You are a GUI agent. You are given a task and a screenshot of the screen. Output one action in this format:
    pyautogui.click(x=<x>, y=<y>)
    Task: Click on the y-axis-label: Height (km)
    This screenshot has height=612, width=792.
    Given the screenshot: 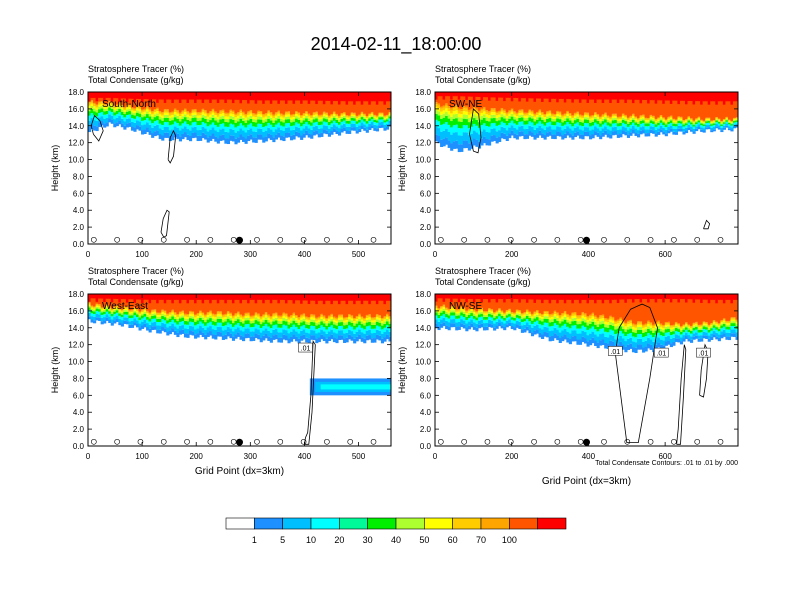 What is the action you would take?
    pyautogui.click(x=55, y=168)
    